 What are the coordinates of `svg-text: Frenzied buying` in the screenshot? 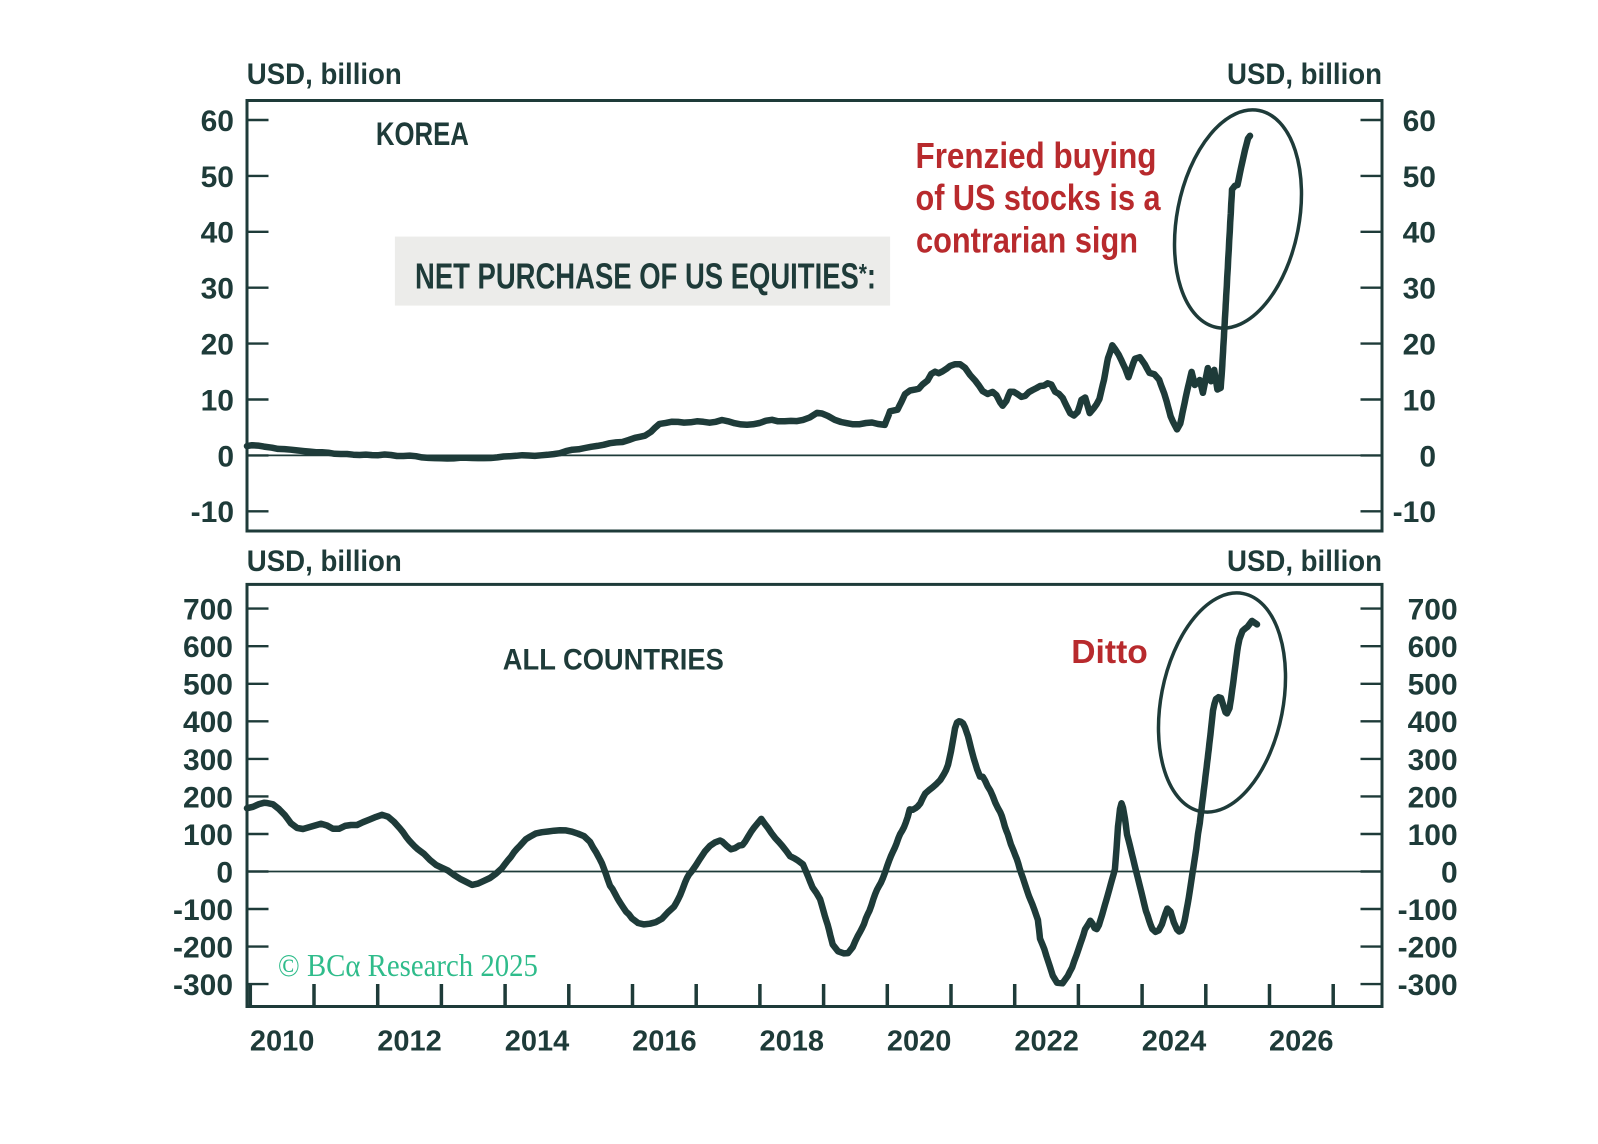 It's located at (1036, 155).